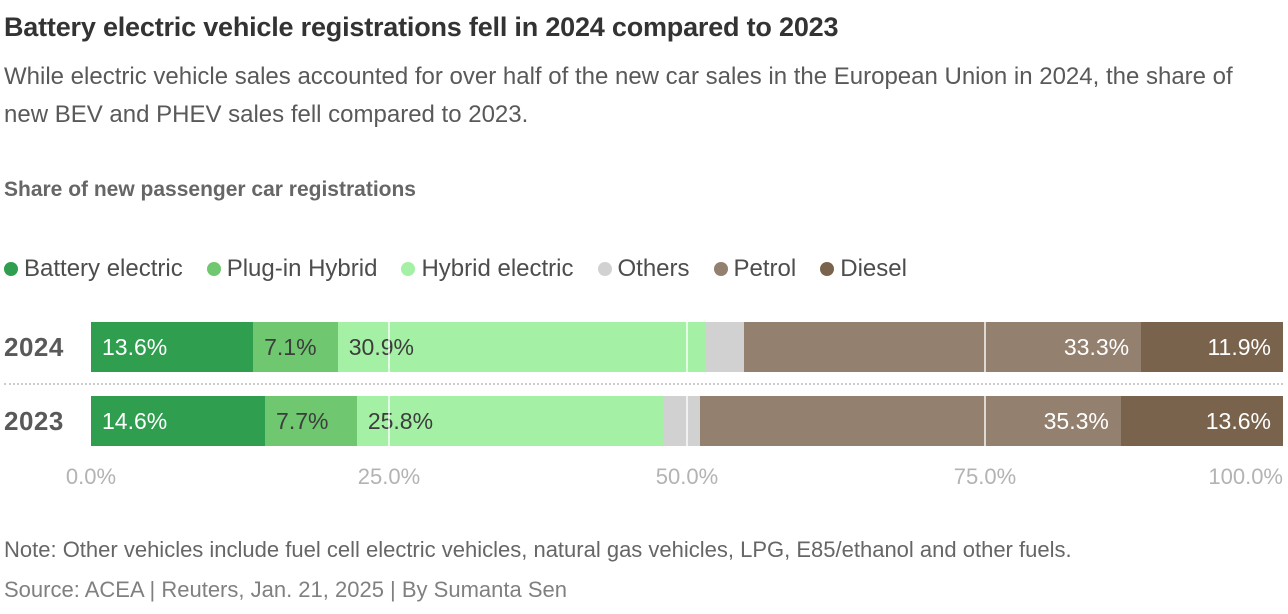  What do you see at coordinates (1239, 346) in the screenshot?
I see `bar-segment-label: 11.9%` at bounding box center [1239, 346].